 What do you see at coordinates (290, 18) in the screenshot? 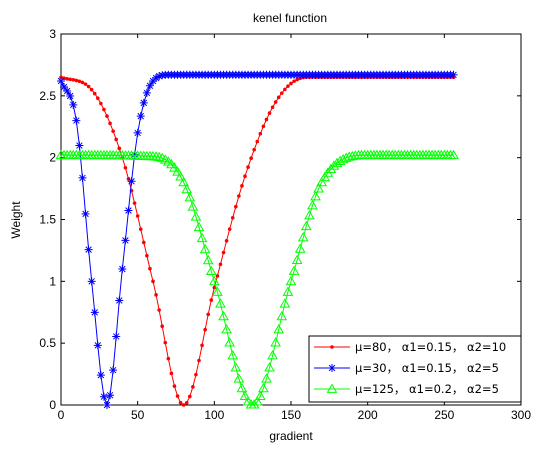
I see `chart-title: kenel function` at bounding box center [290, 18].